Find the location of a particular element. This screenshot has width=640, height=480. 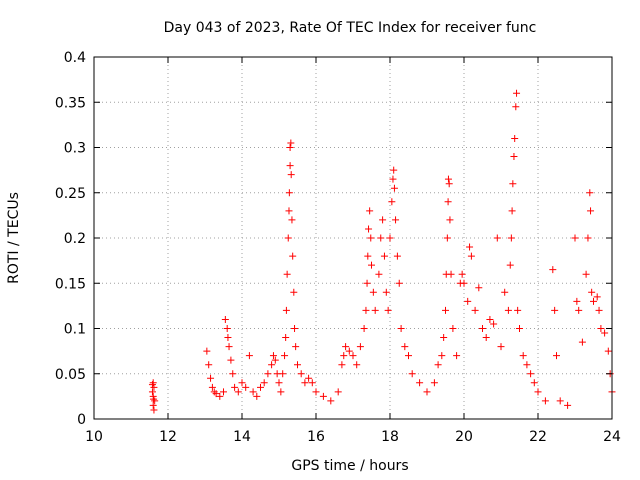

x-tick-label: 16 is located at coordinates (316, 437).